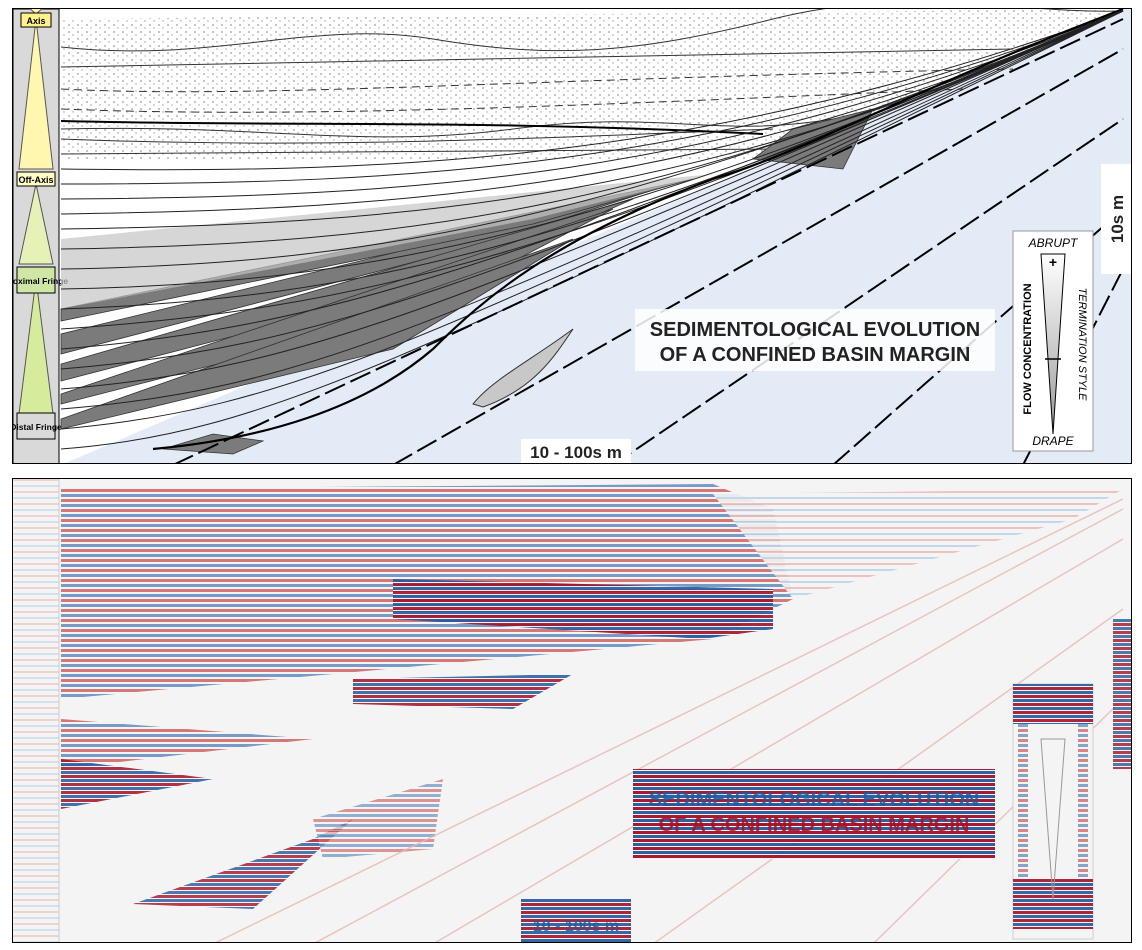  Describe the element at coordinates (815, 330) in the screenshot. I see `title-line-1: SEDIMENTOLOGICAL EVOLUTION` at that location.